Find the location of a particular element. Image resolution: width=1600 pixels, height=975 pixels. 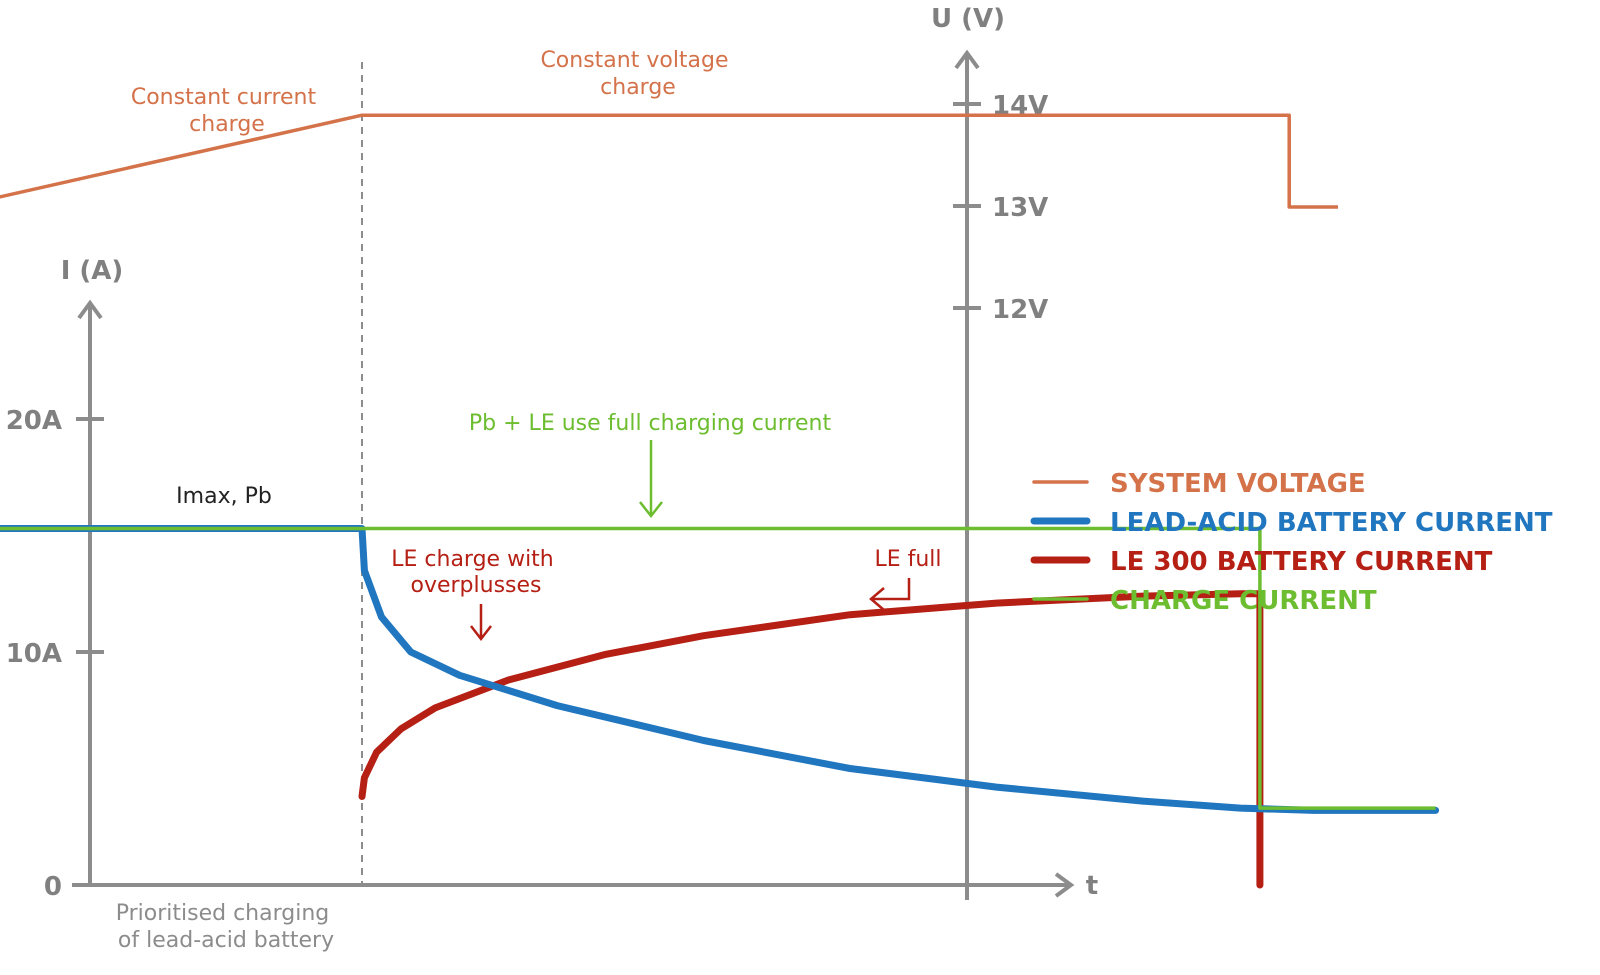

legend-item: SYSTEM VOLTAGE is located at coordinates (1199, 484).